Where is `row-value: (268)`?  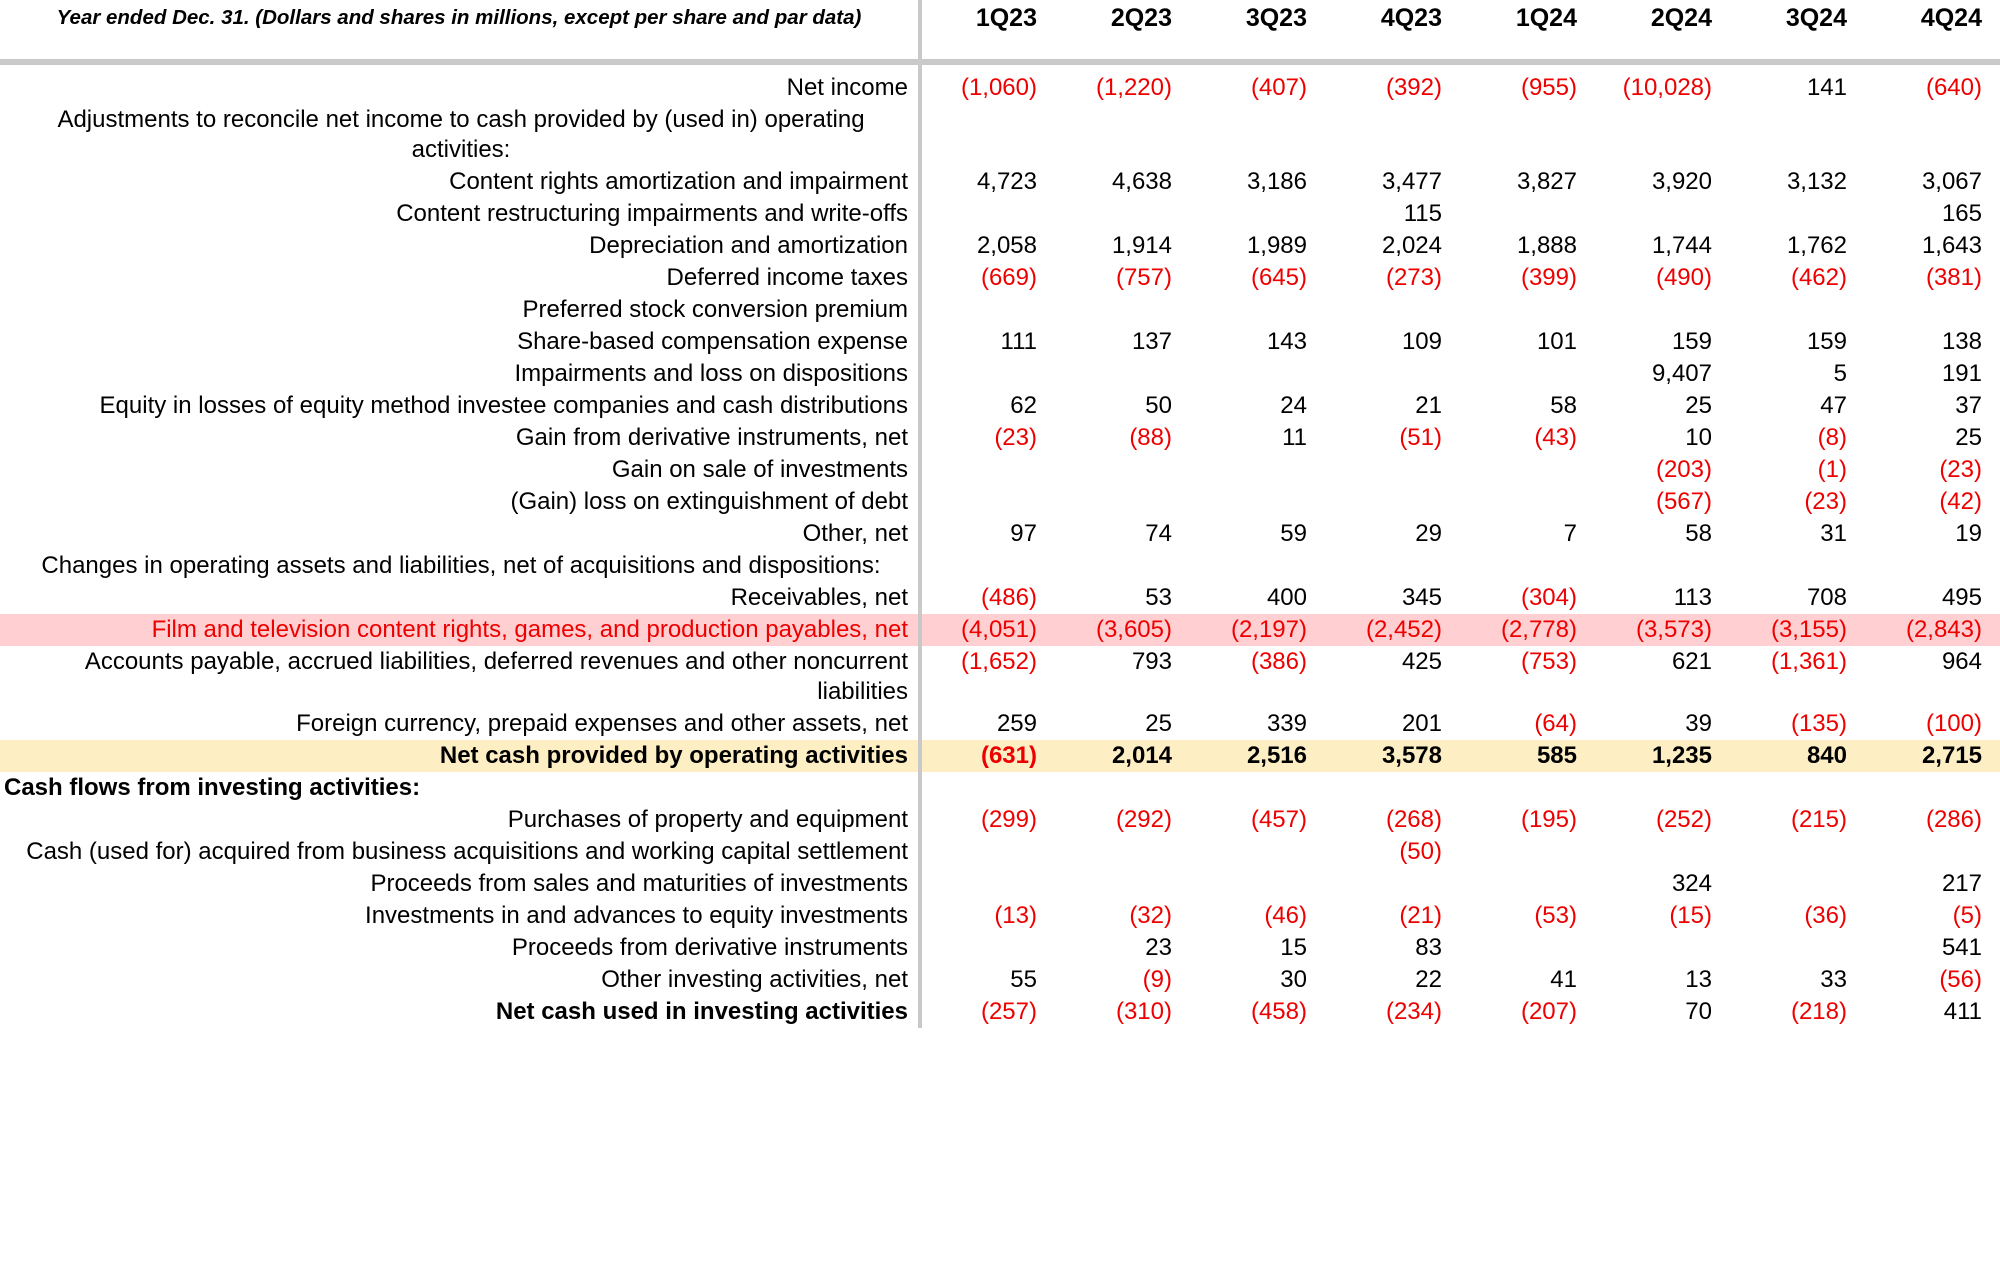 row-value: (268) is located at coordinates (1413, 819).